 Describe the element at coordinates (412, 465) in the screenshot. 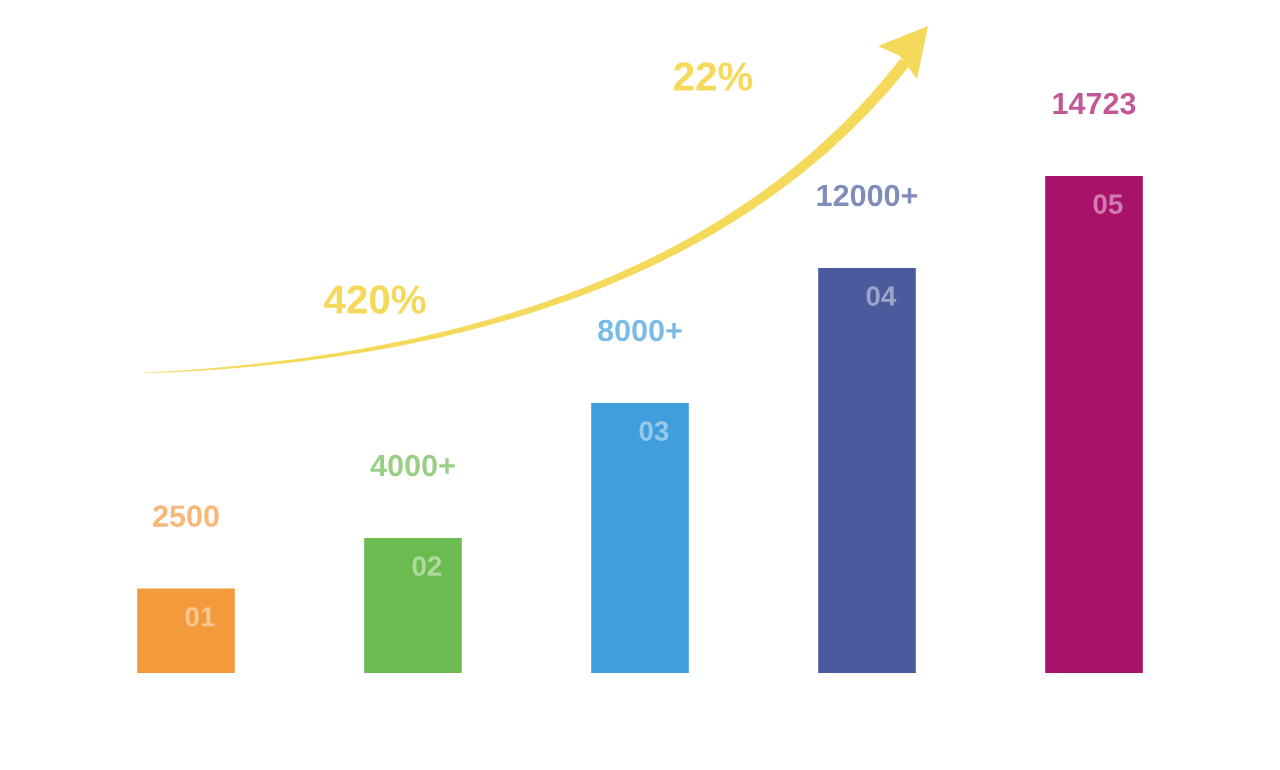

I see `data-label: 4000+` at that location.